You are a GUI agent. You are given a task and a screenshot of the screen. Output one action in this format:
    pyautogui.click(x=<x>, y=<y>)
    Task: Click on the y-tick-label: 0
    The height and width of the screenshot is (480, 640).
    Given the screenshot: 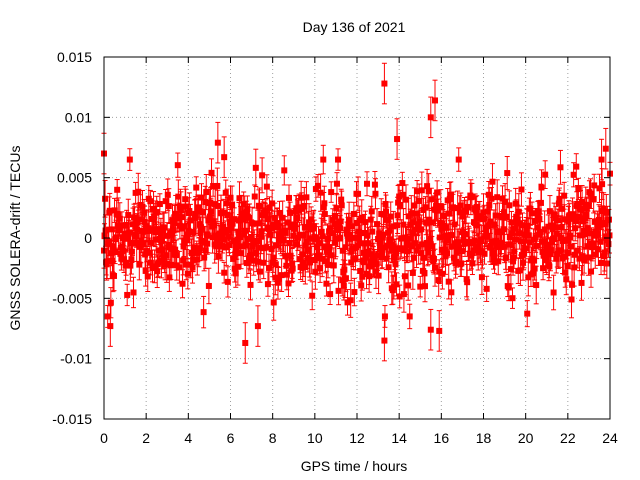 What is the action you would take?
    pyautogui.click(x=88, y=238)
    